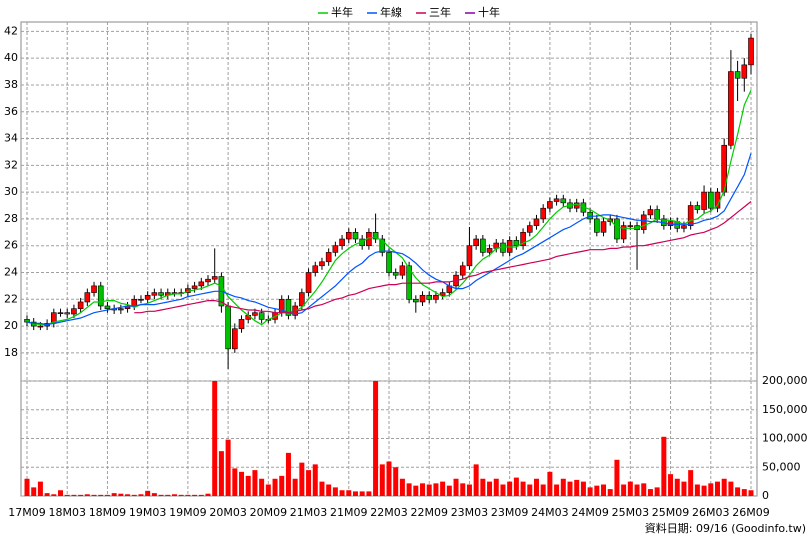  I want to click on x-tick-label: 18M09, so click(108, 512).